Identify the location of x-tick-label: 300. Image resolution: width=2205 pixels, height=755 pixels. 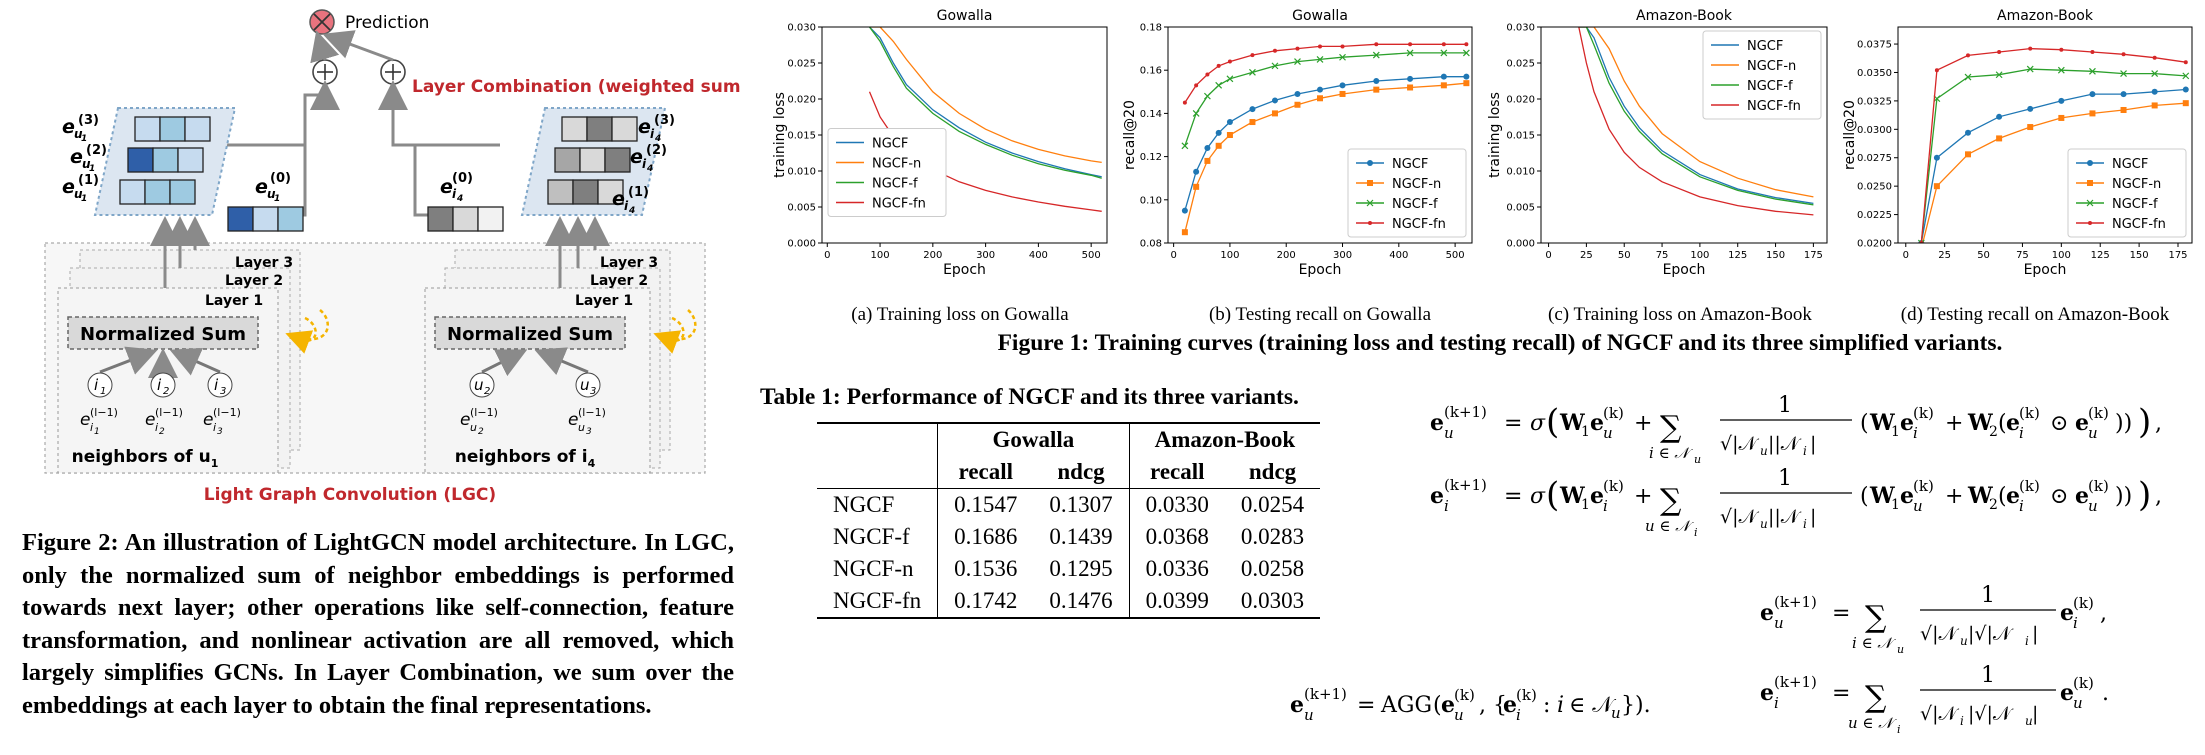
(985, 255).